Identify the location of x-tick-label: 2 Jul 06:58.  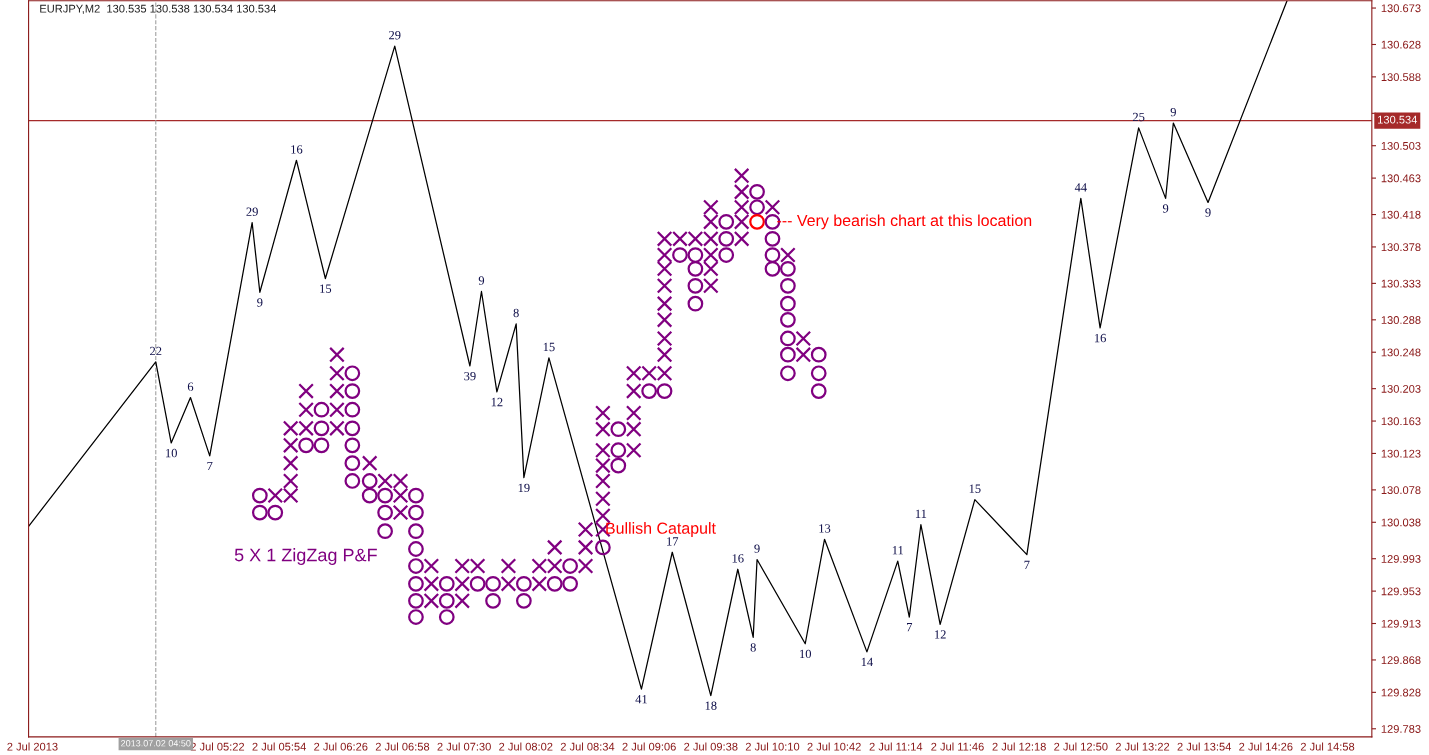
(402, 746).